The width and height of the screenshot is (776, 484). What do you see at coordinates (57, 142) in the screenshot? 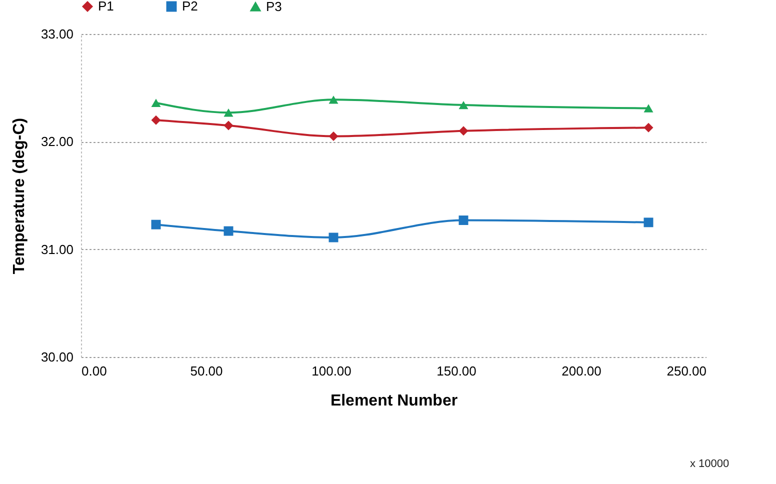
I see `y-tick-label: 32.00` at bounding box center [57, 142].